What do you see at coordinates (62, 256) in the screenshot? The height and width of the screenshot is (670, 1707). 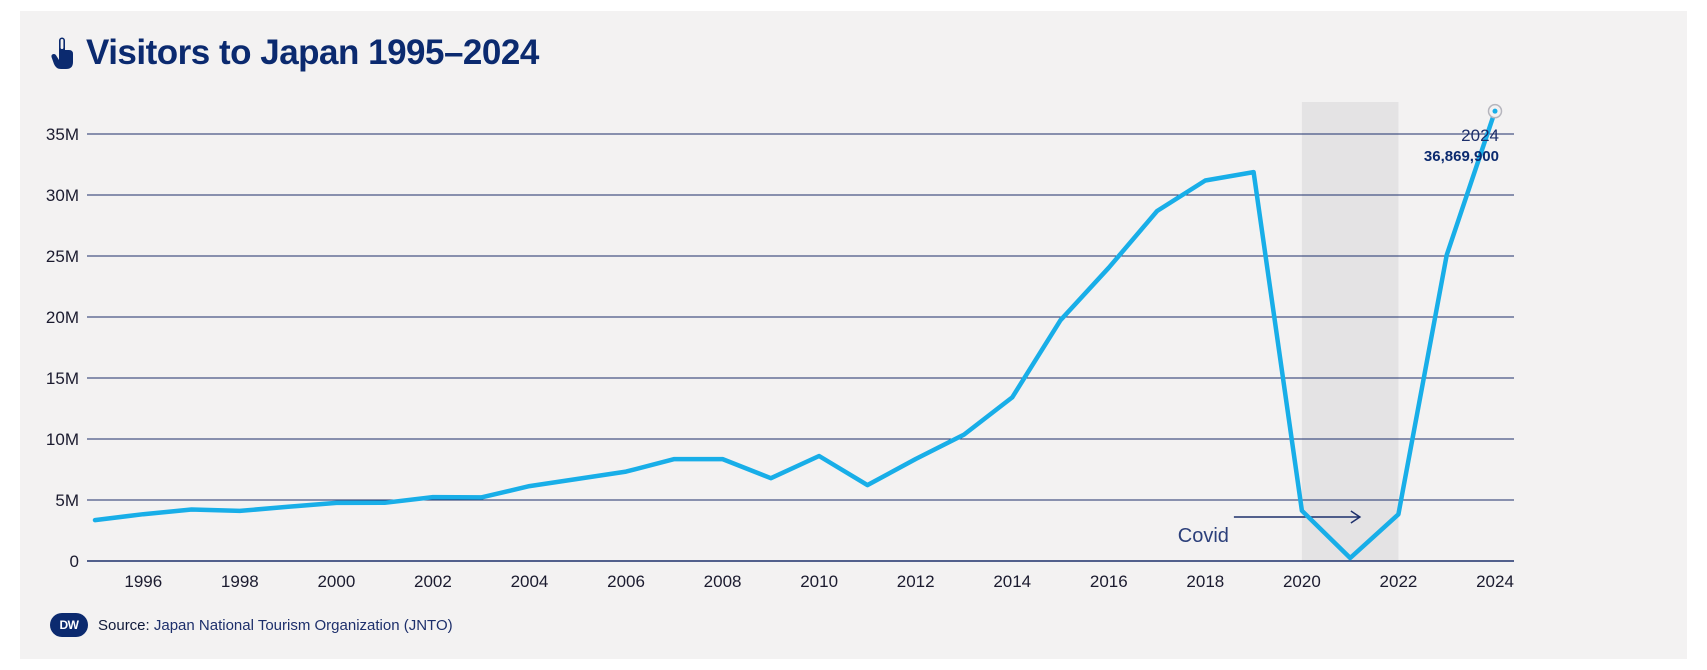 I see `y-tick-label: 25M` at bounding box center [62, 256].